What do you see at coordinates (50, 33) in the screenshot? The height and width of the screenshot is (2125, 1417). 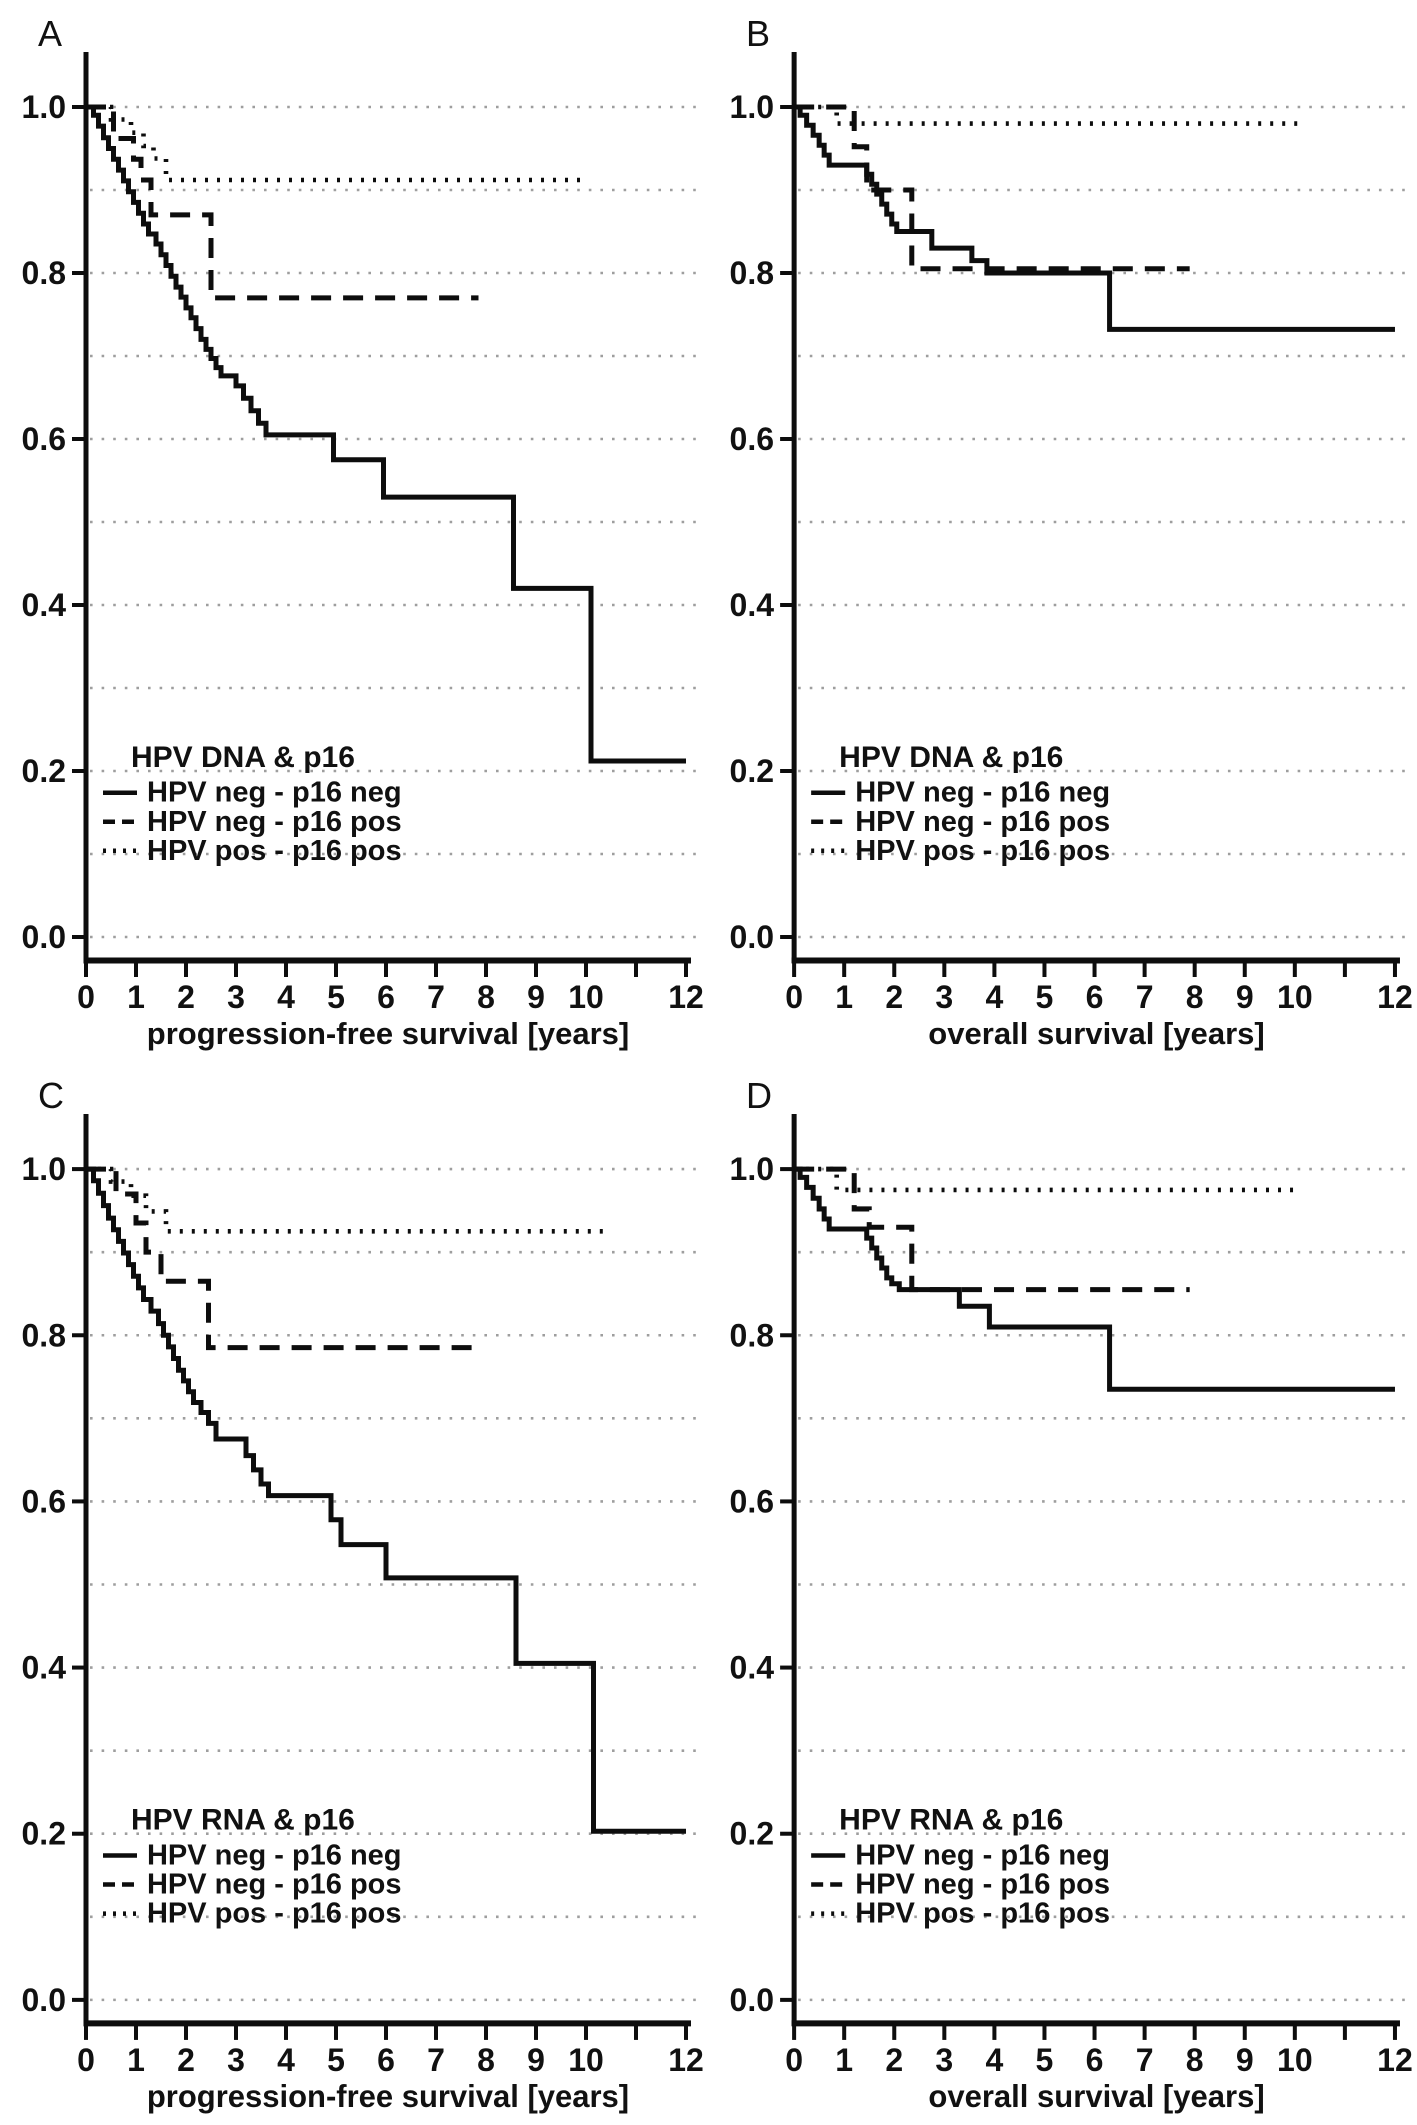 I see `panel-letter: A` at bounding box center [50, 33].